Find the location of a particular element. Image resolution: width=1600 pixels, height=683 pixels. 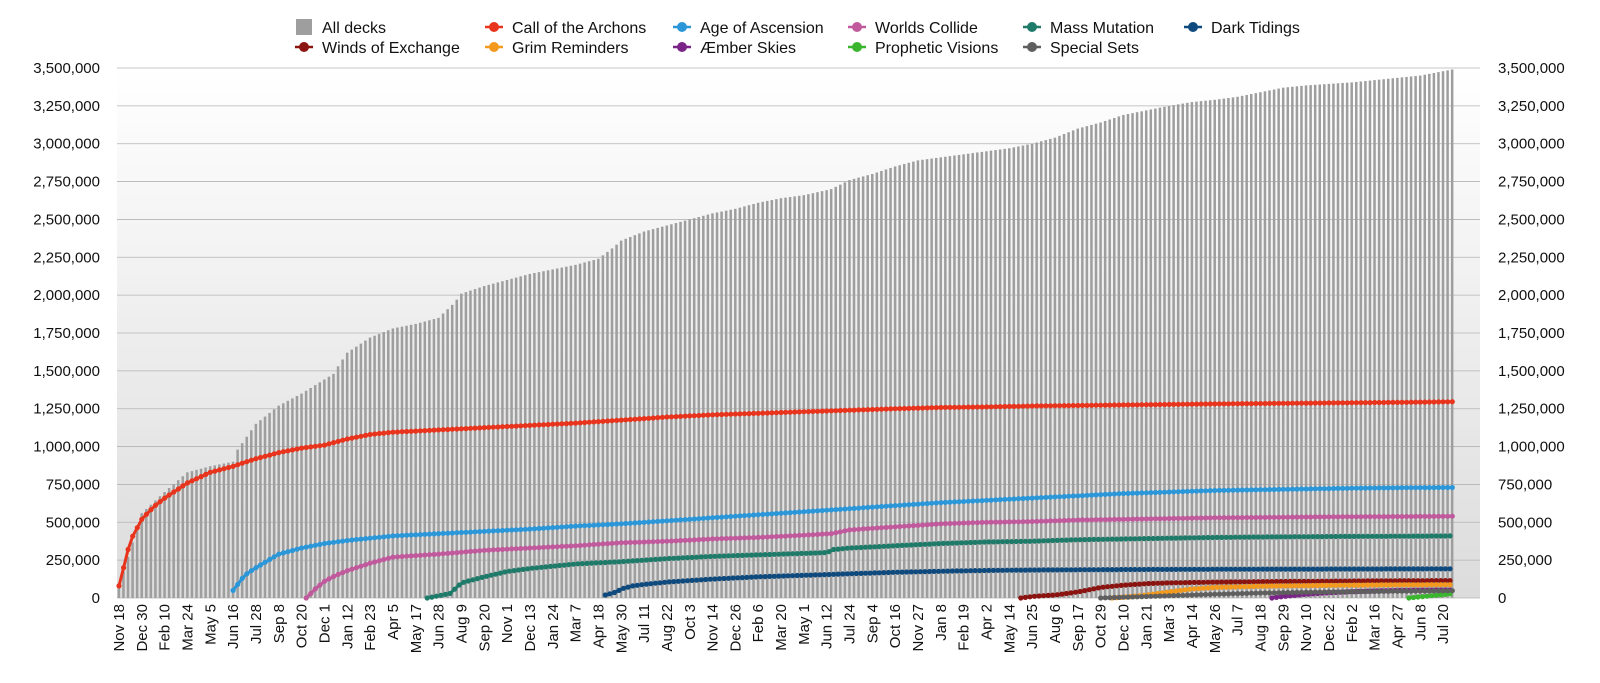

x-tick-label: May 1 is located at coordinates (804, 624).